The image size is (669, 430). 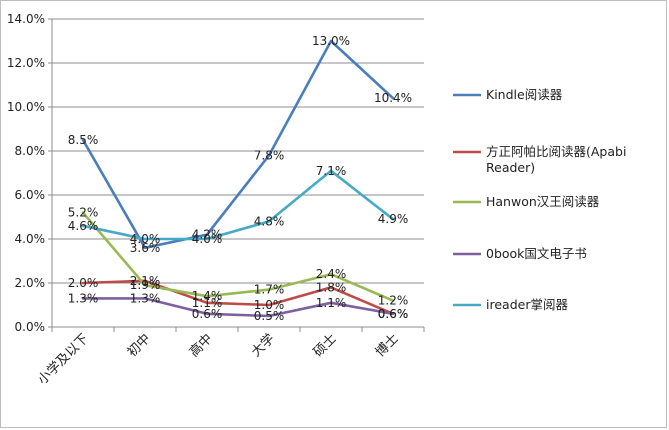 What do you see at coordinates (201, 346) in the screenshot?
I see `x-tick-label: 高中` at bounding box center [201, 346].